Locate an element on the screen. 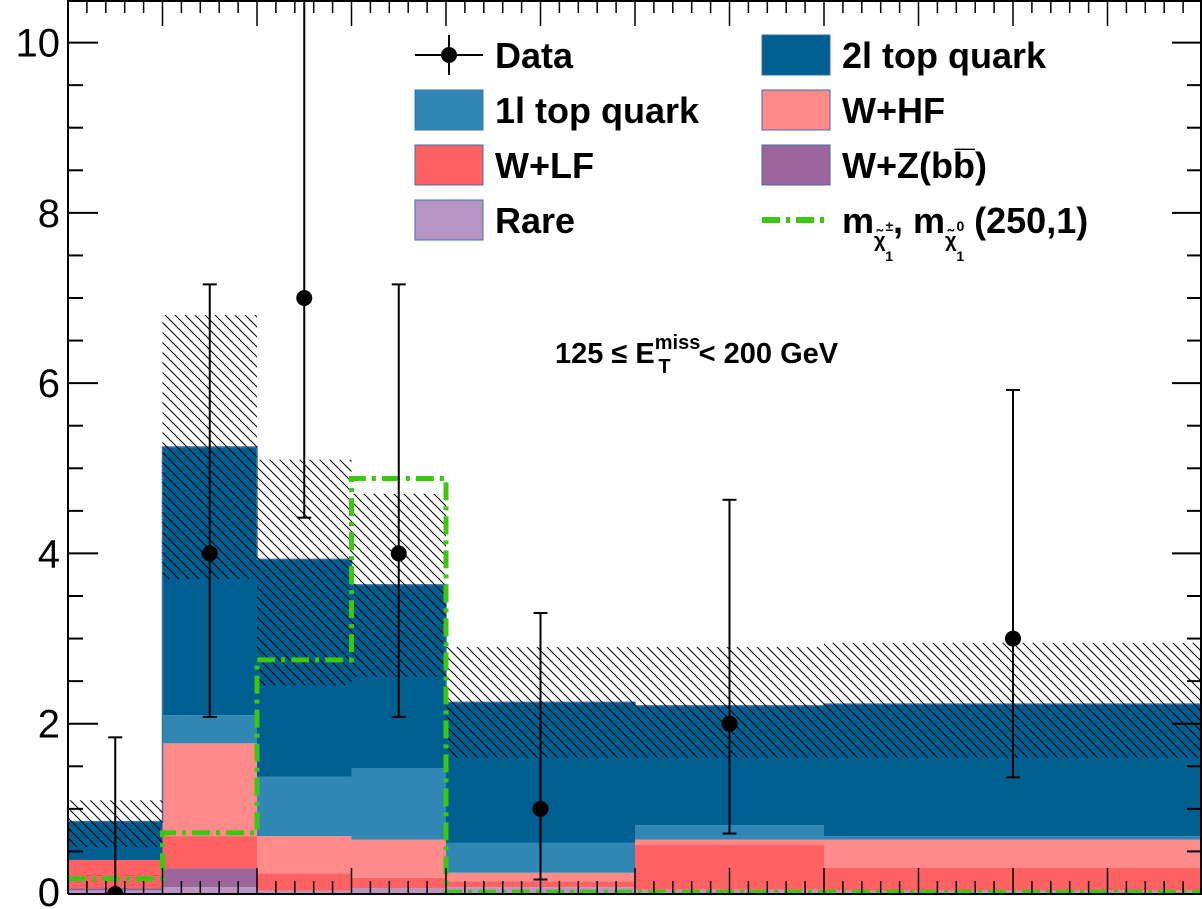  legend-label-wlf: W+LF is located at coordinates (544, 165).